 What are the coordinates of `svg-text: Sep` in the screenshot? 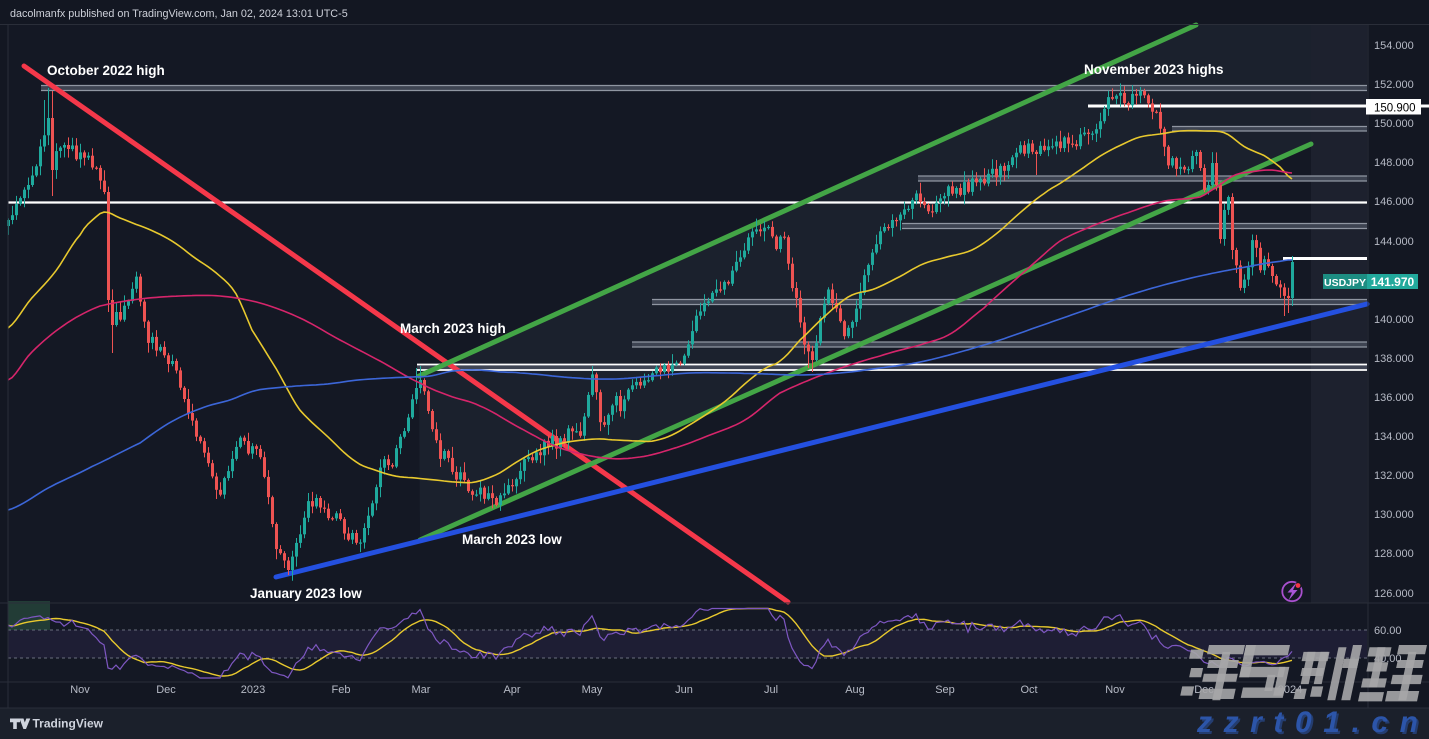 It's located at (945, 690).